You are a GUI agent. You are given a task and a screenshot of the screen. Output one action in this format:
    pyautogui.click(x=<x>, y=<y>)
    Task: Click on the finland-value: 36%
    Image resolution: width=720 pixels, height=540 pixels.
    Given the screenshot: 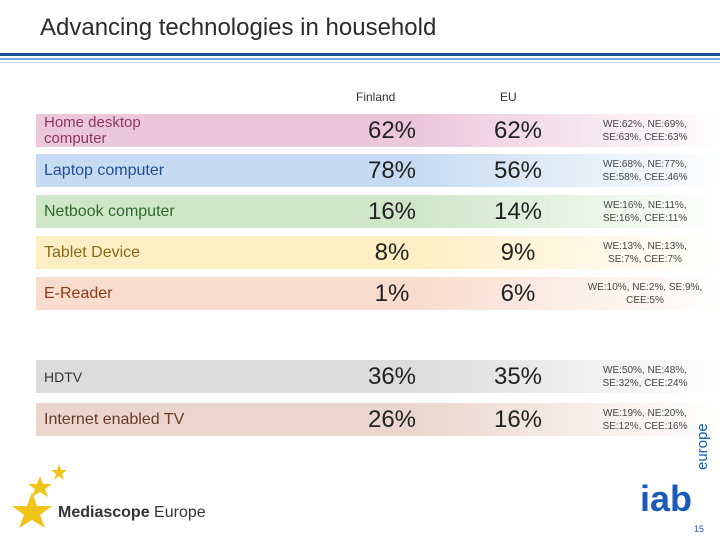 What is the action you would take?
    pyautogui.click(x=392, y=376)
    